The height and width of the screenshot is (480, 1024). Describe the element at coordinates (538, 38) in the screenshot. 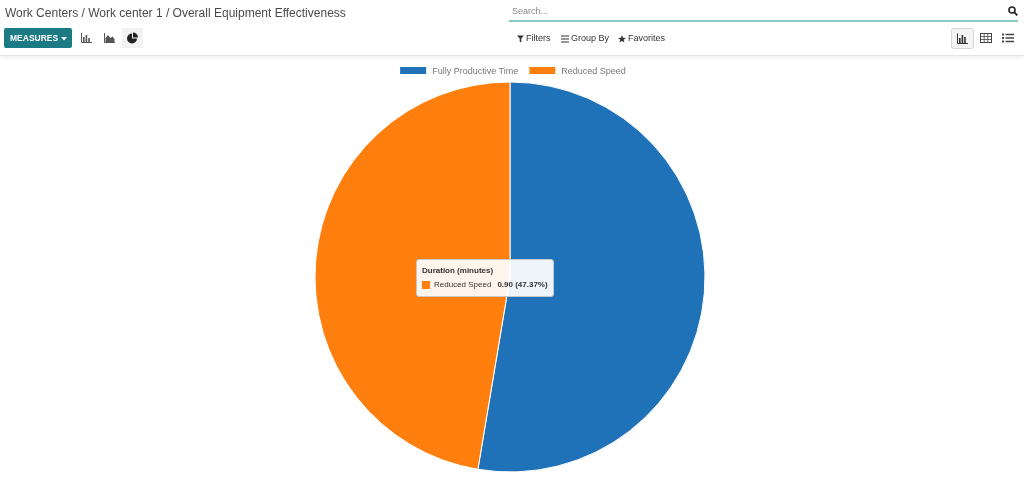

I see `text: Filters` at that location.